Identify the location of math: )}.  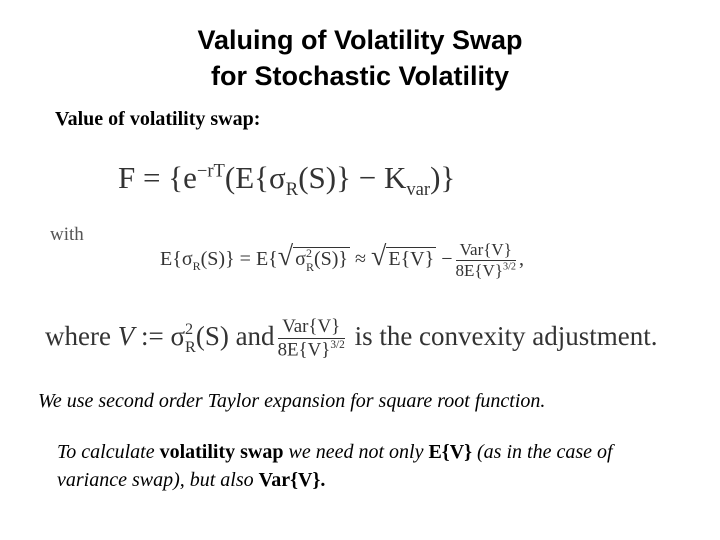
(443, 177).